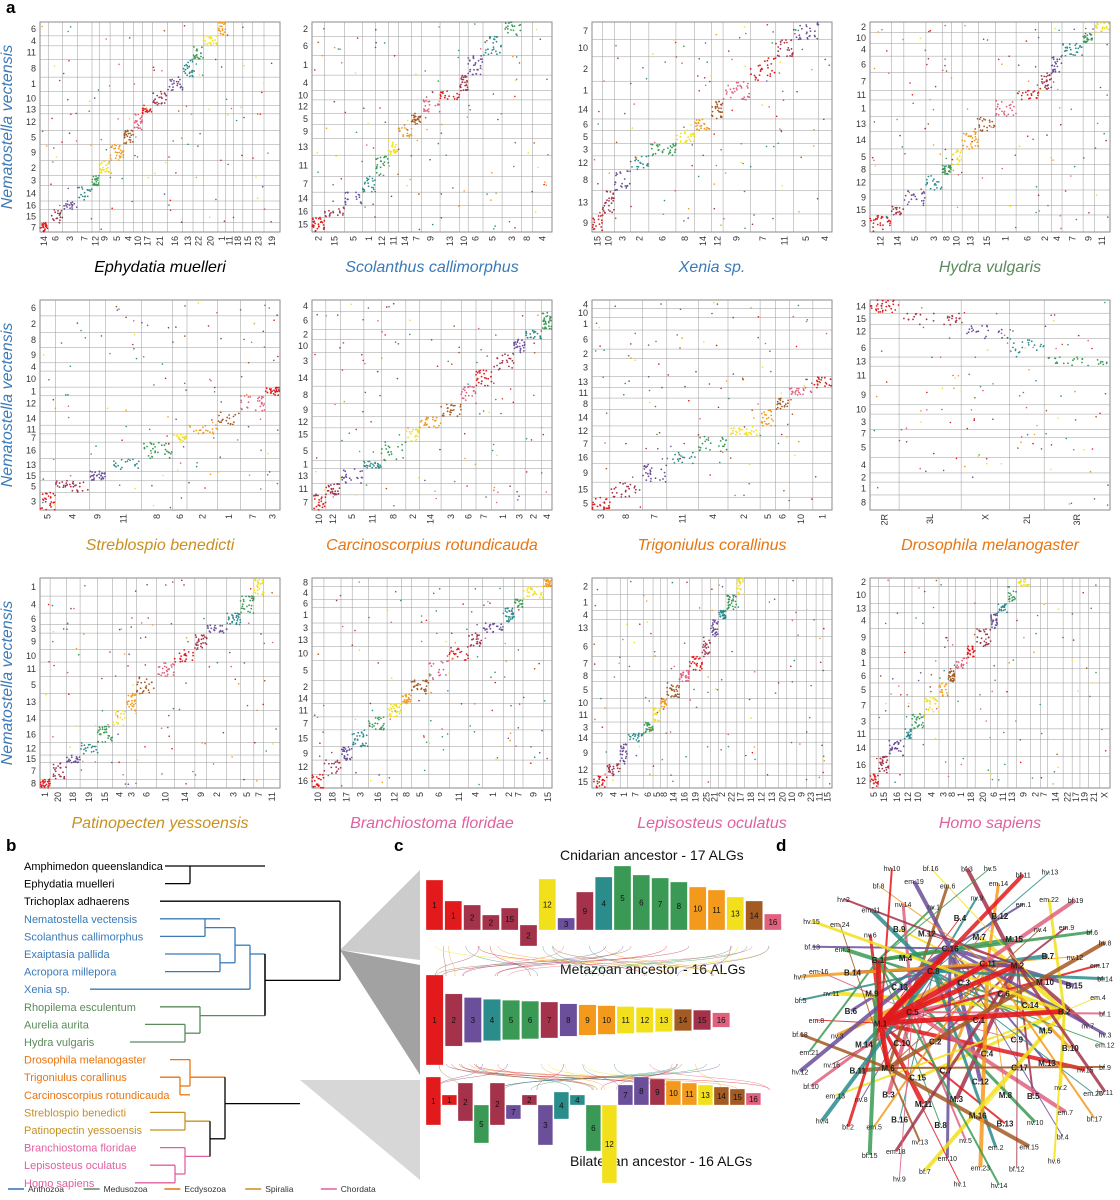  What do you see at coordinates (585, 676) in the screenshot?
I see `y-tick-label: 8` at bounding box center [585, 676].